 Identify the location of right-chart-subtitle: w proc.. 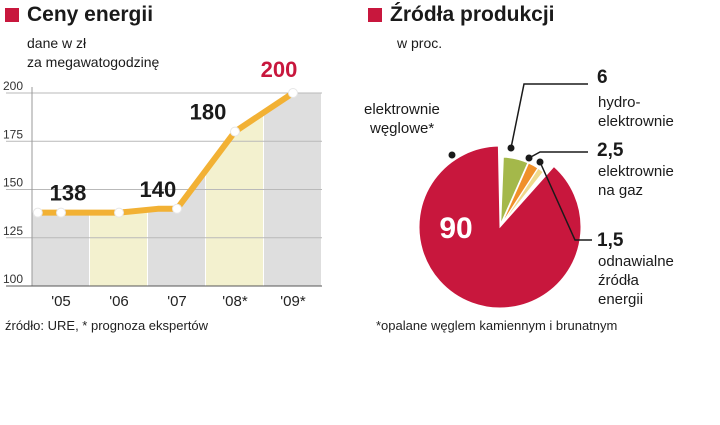
(420, 43).